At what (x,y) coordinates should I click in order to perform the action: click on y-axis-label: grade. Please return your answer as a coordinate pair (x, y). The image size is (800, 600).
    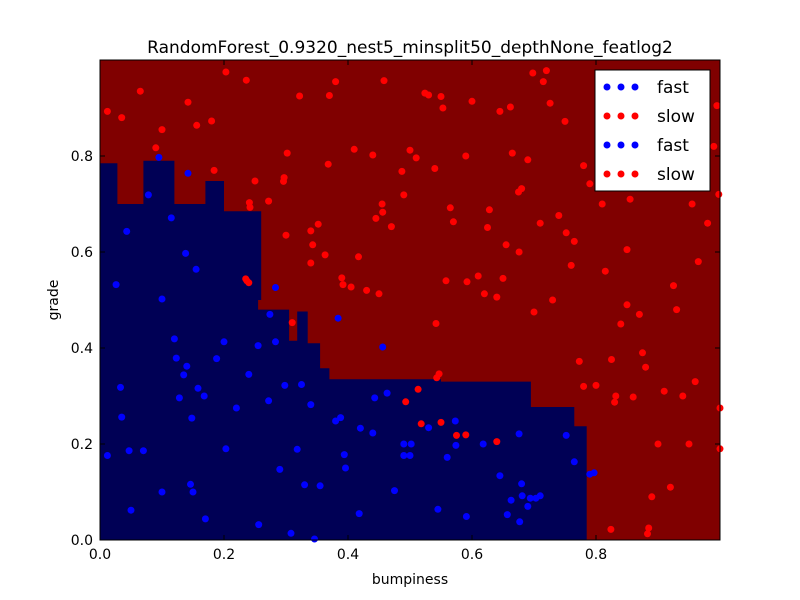
    Looking at the image, I should click on (54, 300).